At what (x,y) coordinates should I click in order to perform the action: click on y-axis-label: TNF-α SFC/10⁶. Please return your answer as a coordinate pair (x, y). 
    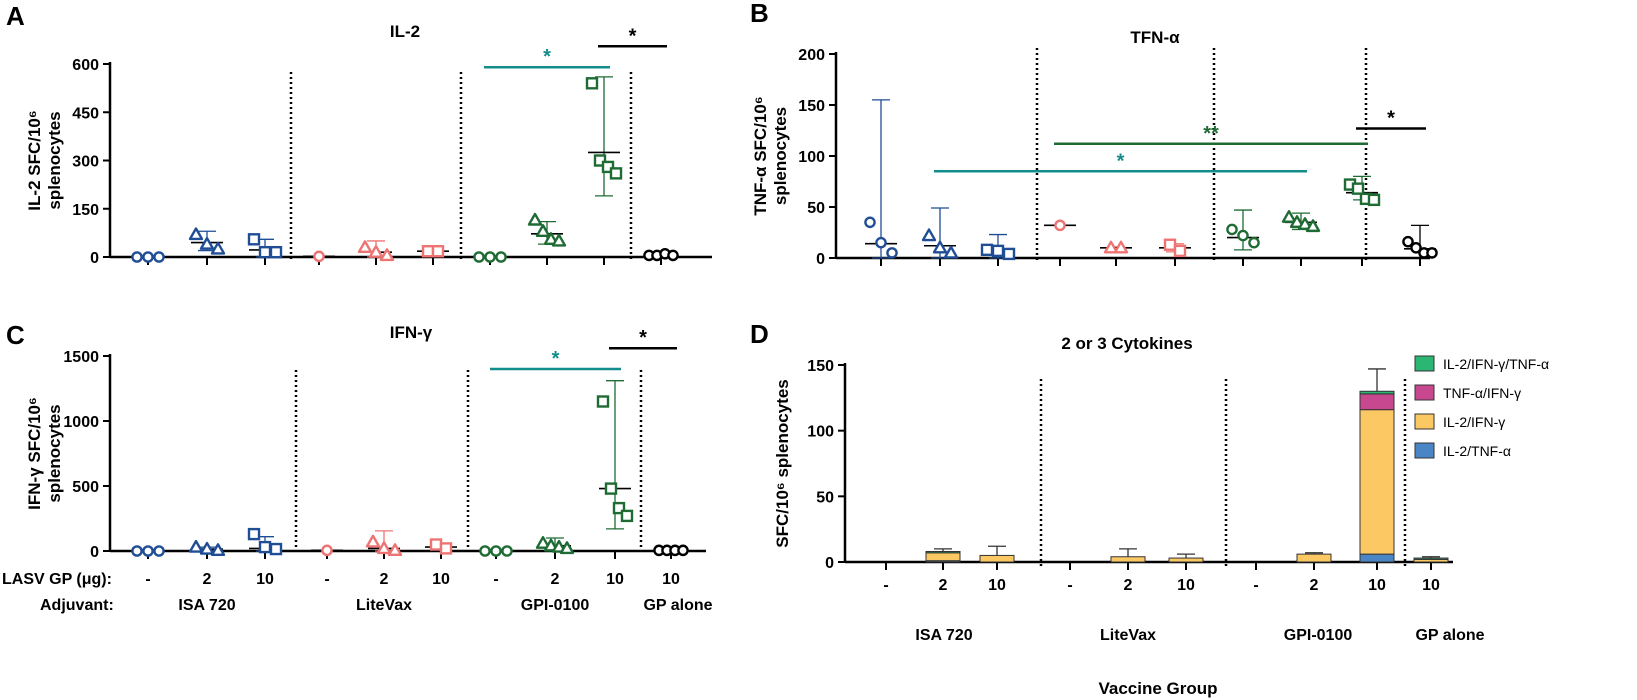
    Looking at the image, I should click on (760, 155).